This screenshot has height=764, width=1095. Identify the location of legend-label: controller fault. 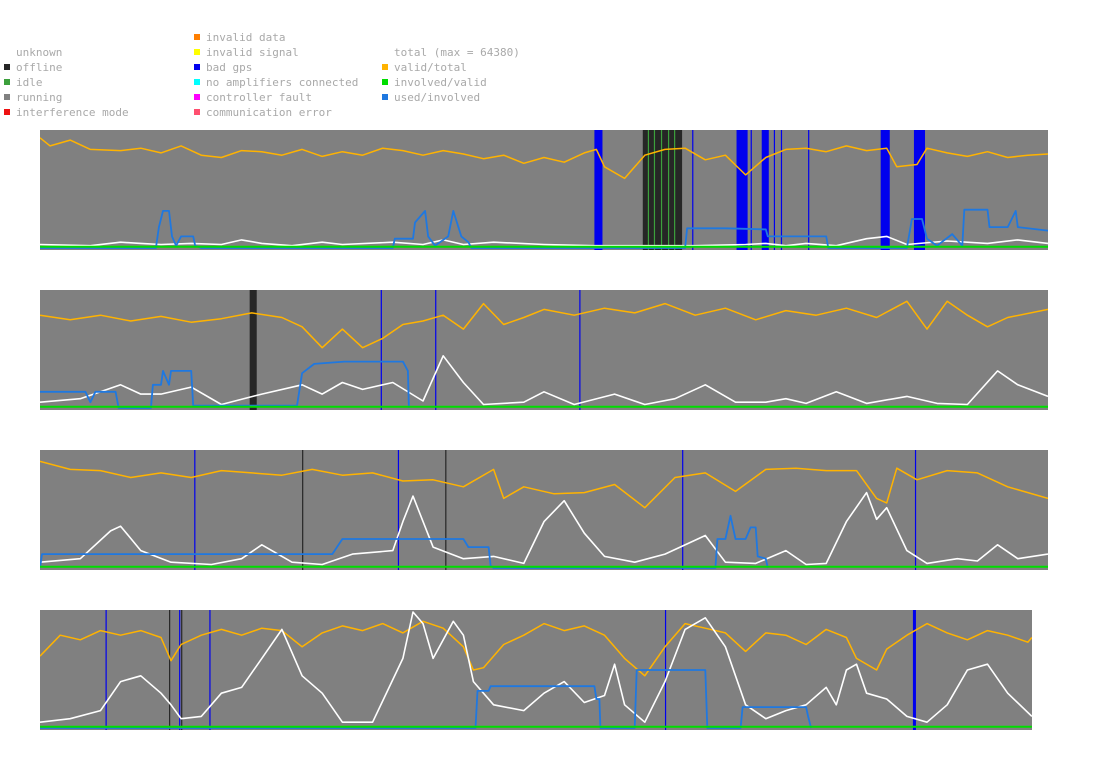
(259, 97).